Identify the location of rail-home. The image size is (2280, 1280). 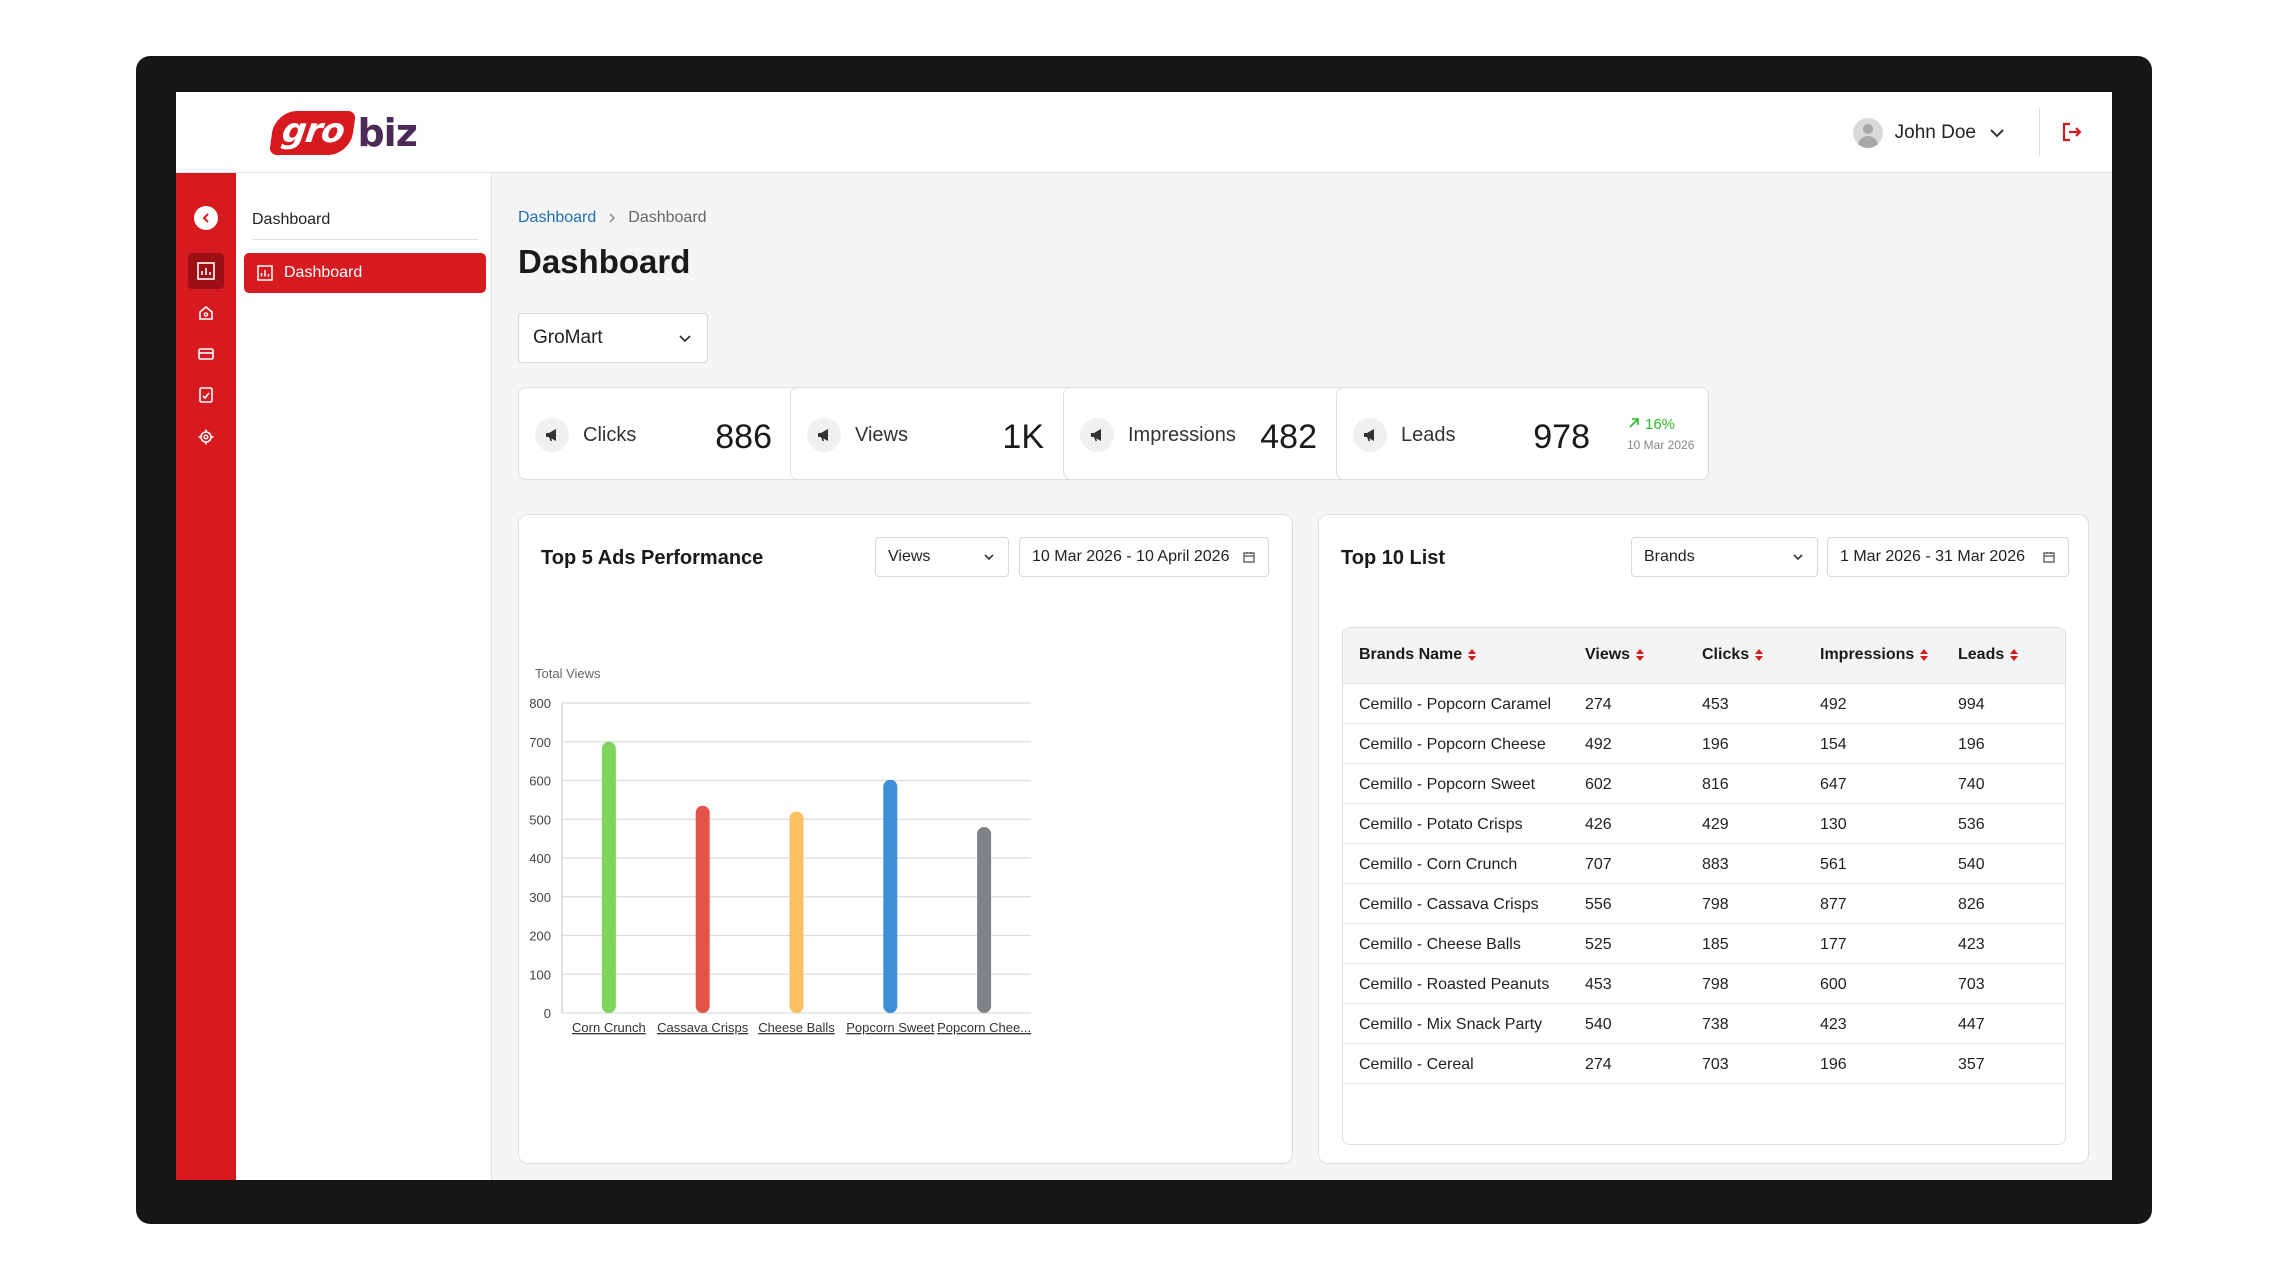
(206, 313).